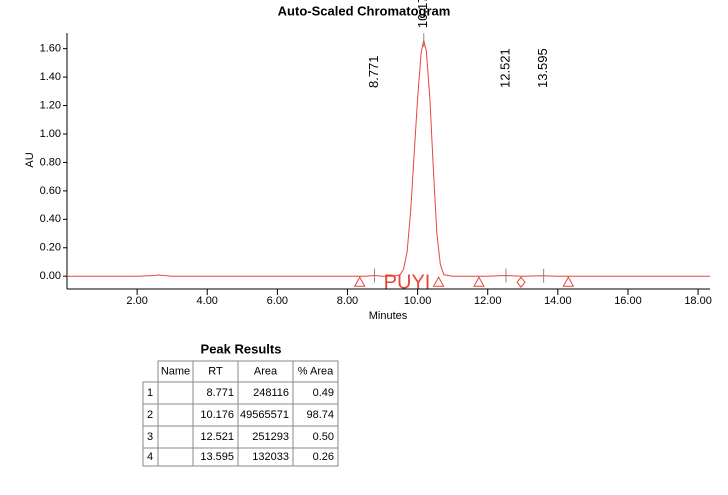 The width and height of the screenshot is (728, 495). What do you see at coordinates (150, 415) in the screenshot?
I see `table-cell-text: 2` at bounding box center [150, 415].